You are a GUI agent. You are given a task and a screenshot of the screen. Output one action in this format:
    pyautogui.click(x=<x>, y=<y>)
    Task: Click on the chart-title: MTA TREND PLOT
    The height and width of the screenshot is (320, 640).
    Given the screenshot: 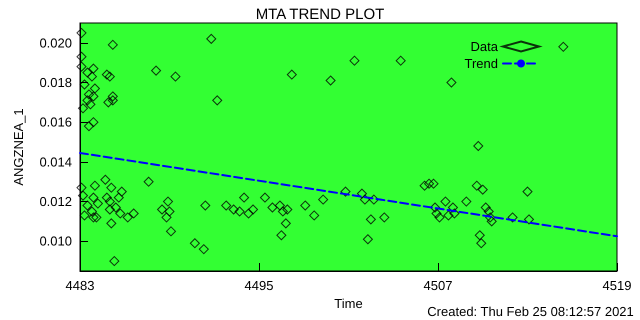 What is the action you would take?
    pyautogui.click(x=320, y=14)
    